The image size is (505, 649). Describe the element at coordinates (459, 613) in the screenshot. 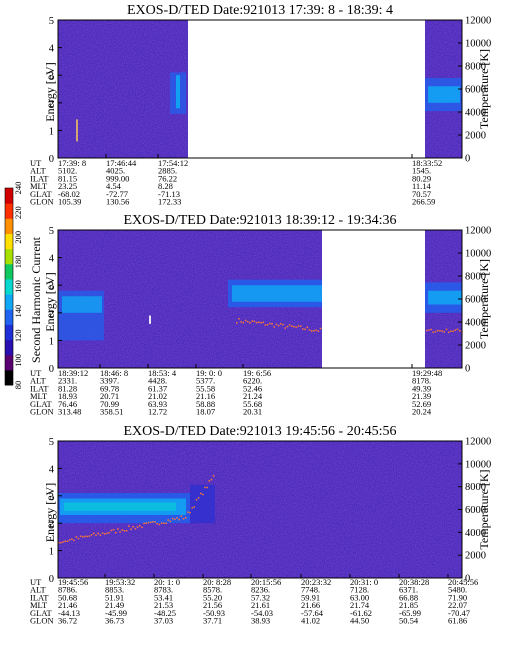

I see `table-cell: -70.47` at that location.